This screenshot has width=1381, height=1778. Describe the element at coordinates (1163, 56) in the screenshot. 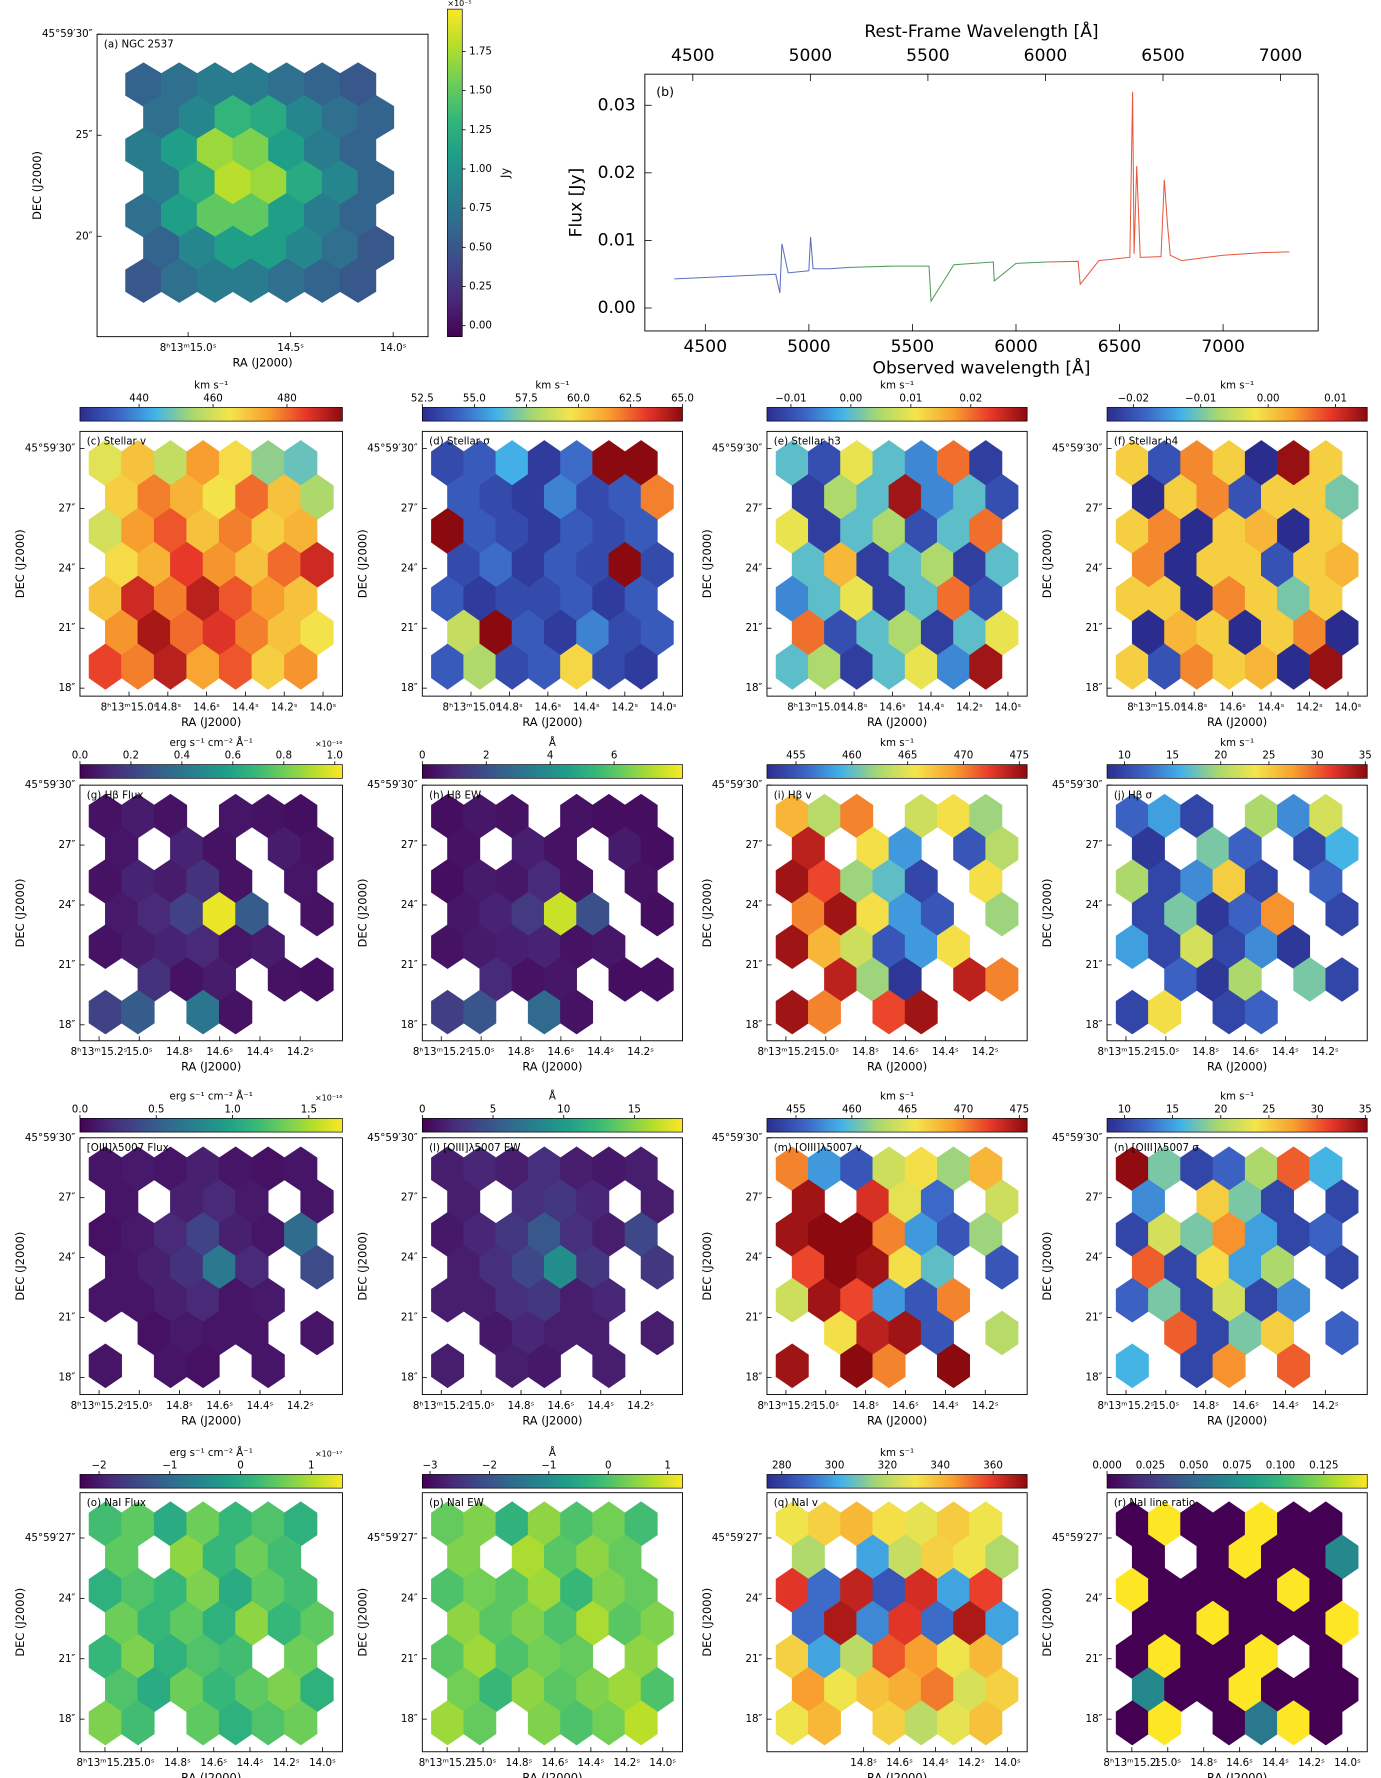

I see `x2-tick-label: 6500` at that location.